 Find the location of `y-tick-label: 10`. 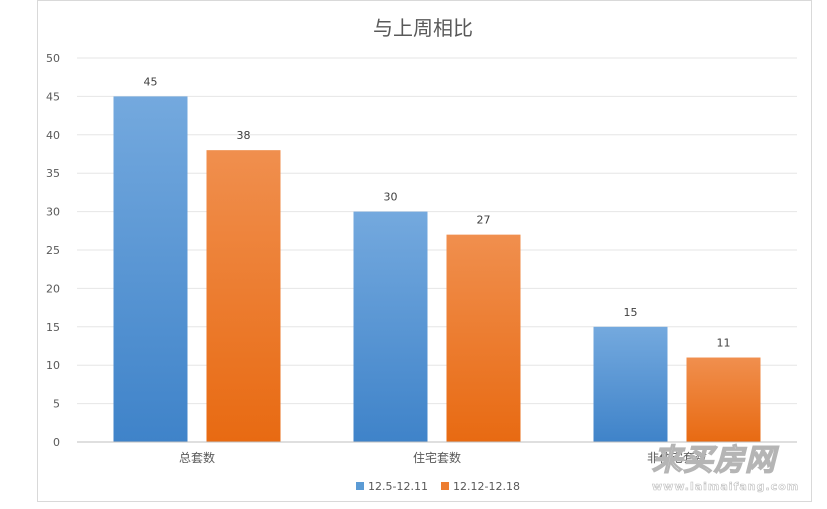

y-tick-label: 10 is located at coordinates (53, 365).